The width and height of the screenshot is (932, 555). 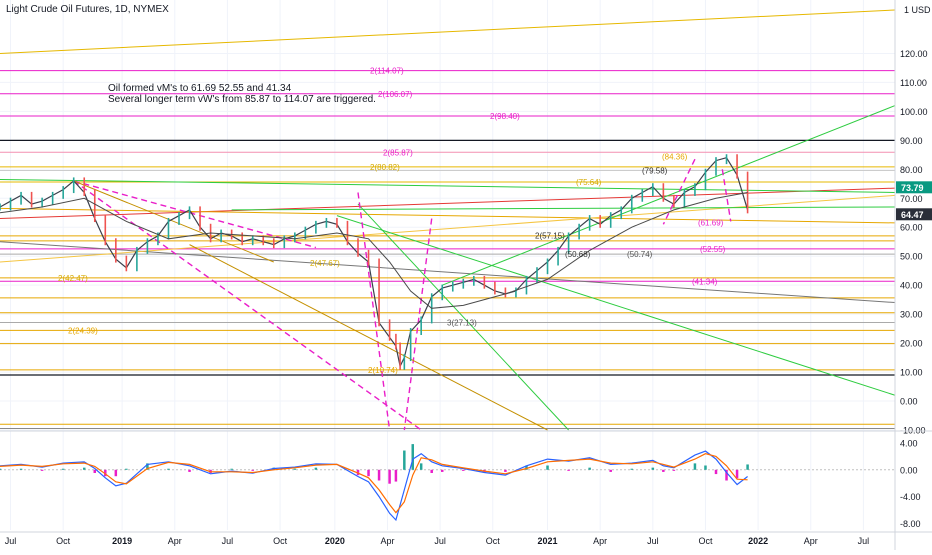 What do you see at coordinates (87, 9) in the screenshot?
I see `chart-title: Light Crude Oil Futures, 1D, NYMEX` at bounding box center [87, 9].